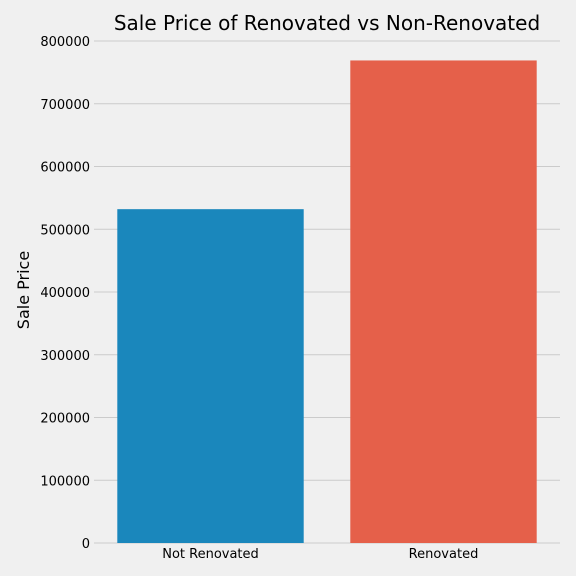 This screenshot has height=576, width=576. I want to click on y-tick-label: 0, so click(86, 544).